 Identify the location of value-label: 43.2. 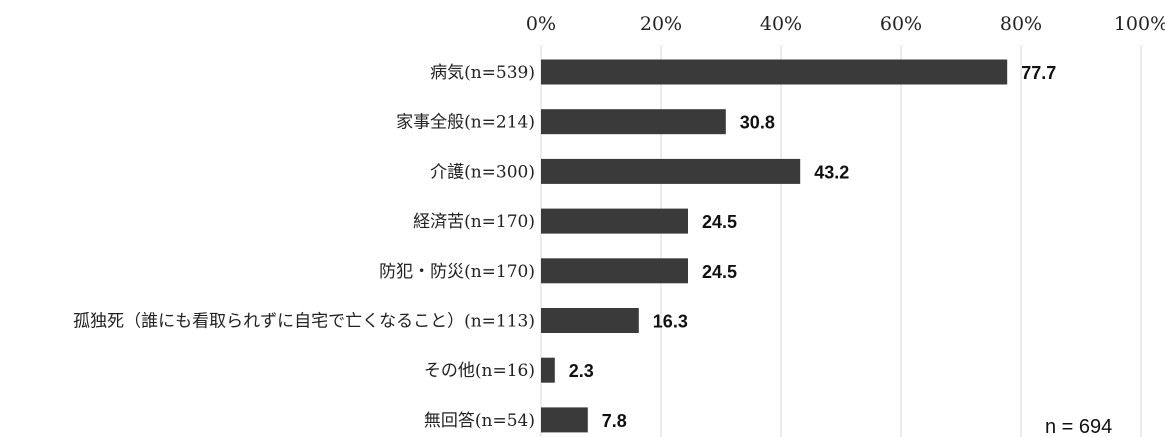
(831, 172).